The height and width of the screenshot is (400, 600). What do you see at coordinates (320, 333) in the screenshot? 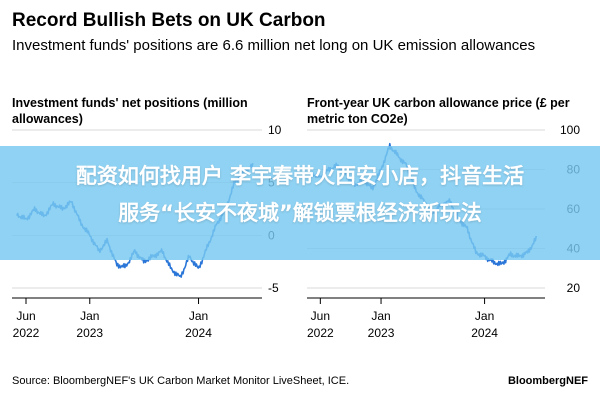
I see `right-x-tick-year: 2022` at bounding box center [320, 333].